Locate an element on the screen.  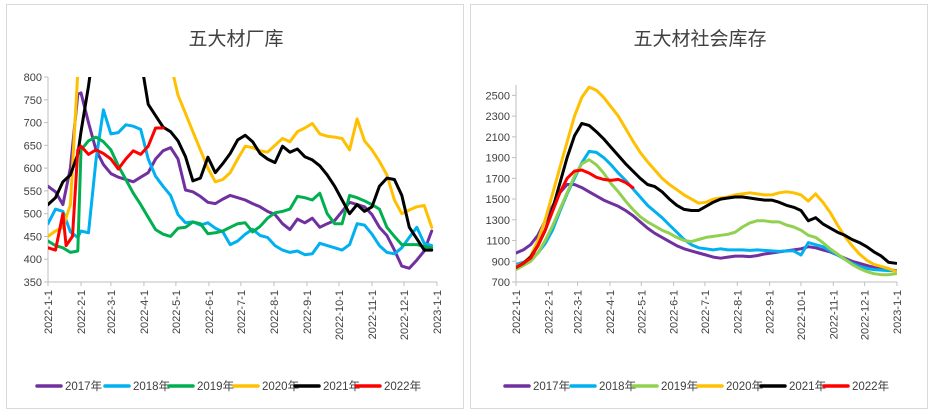
y-tick-label: 1500 is located at coordinates (498, 200).